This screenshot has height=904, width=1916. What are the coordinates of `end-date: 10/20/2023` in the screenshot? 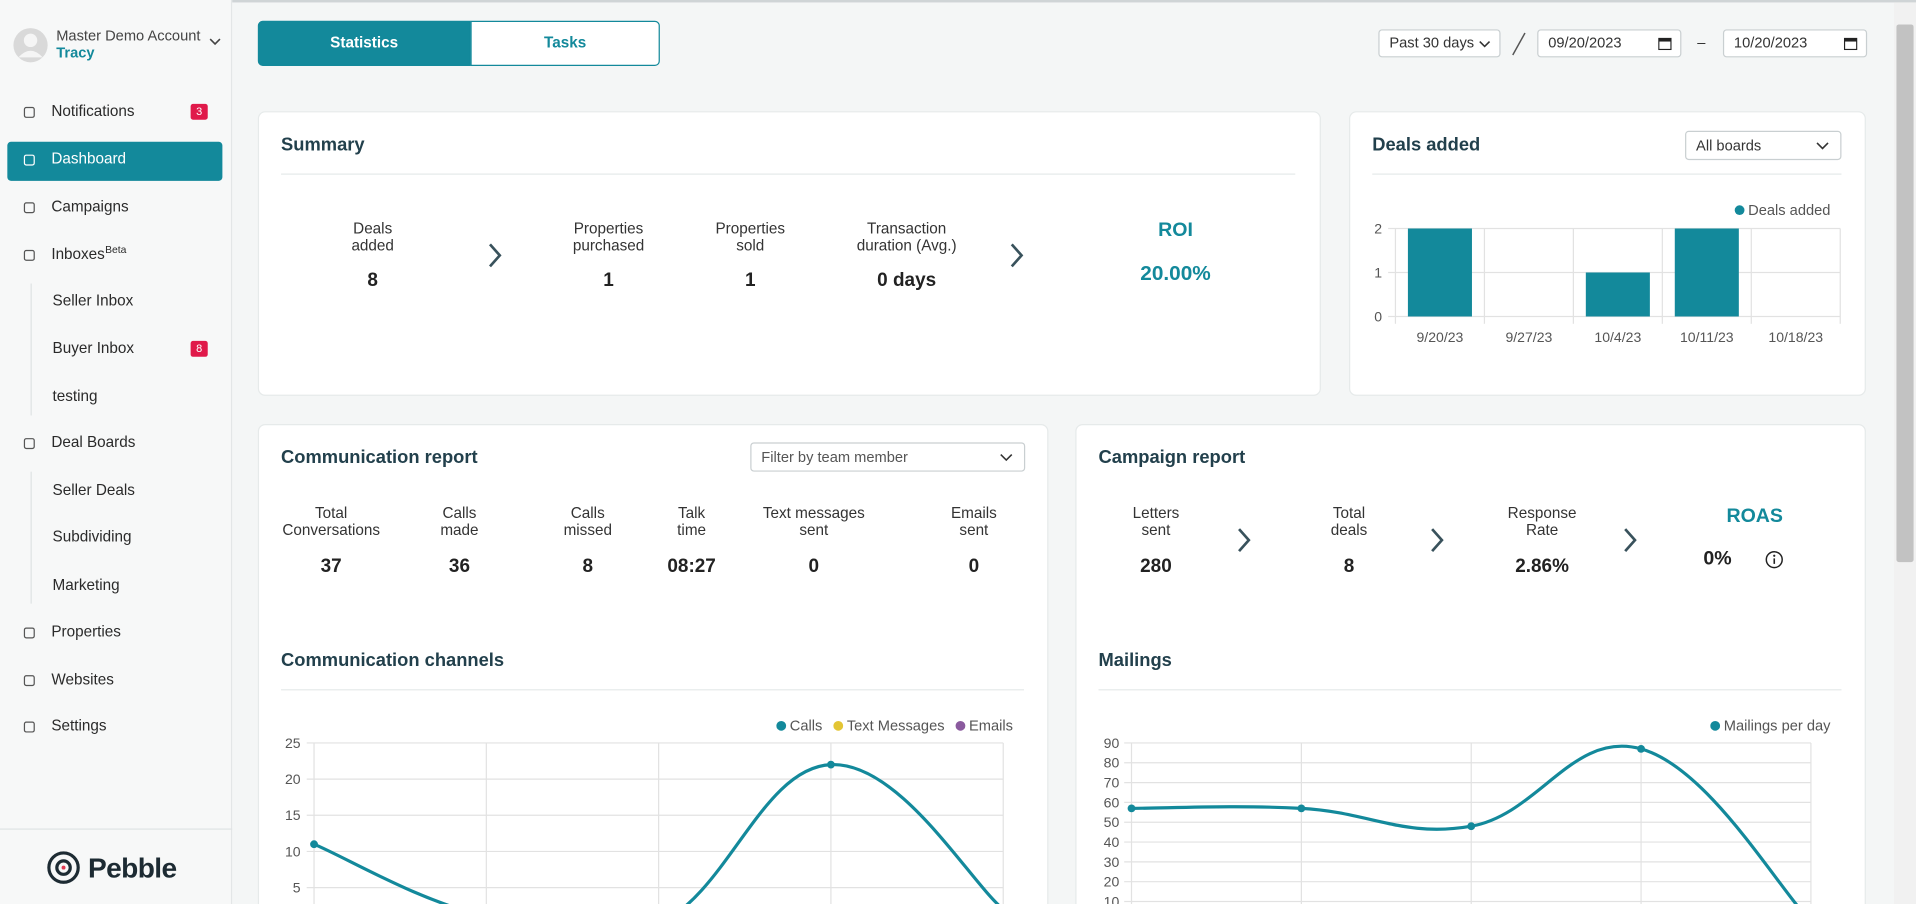 It's located at (1795, 43).